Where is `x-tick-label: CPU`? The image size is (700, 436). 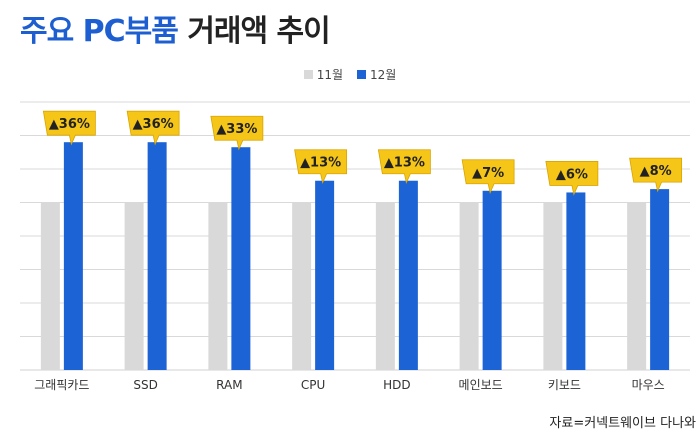
x-tick-label: CPU is located at coordinates (313, 385).